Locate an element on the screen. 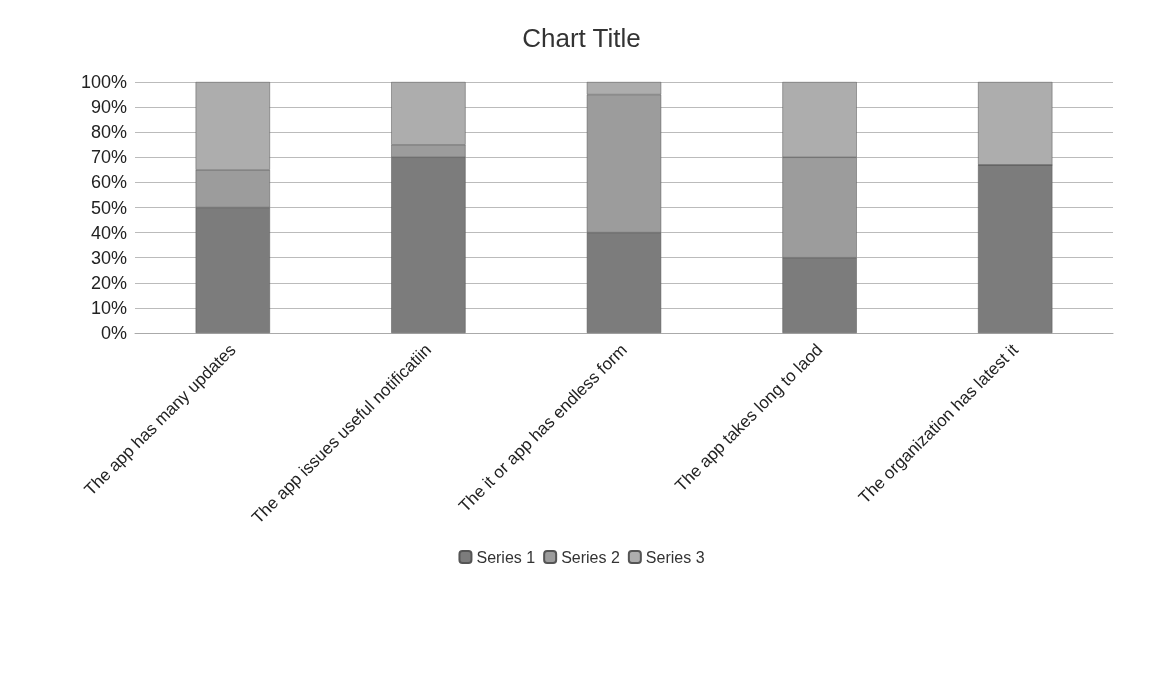 The image size is (1163, 675). y-tick-label: 60% is located at coordinates (108, 182).